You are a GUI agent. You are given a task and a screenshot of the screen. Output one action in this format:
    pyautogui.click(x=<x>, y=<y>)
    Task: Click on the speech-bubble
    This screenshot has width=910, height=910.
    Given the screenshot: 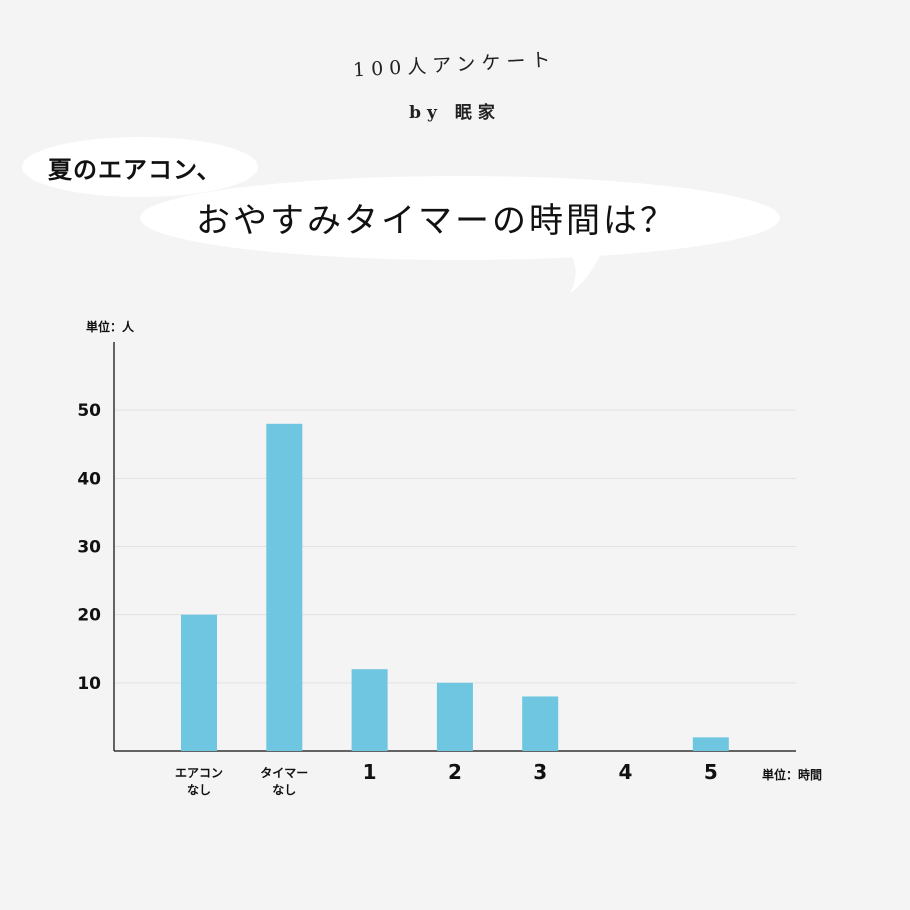 What is the action you would take?
    pyautogui.click(x=401, y=215)
    